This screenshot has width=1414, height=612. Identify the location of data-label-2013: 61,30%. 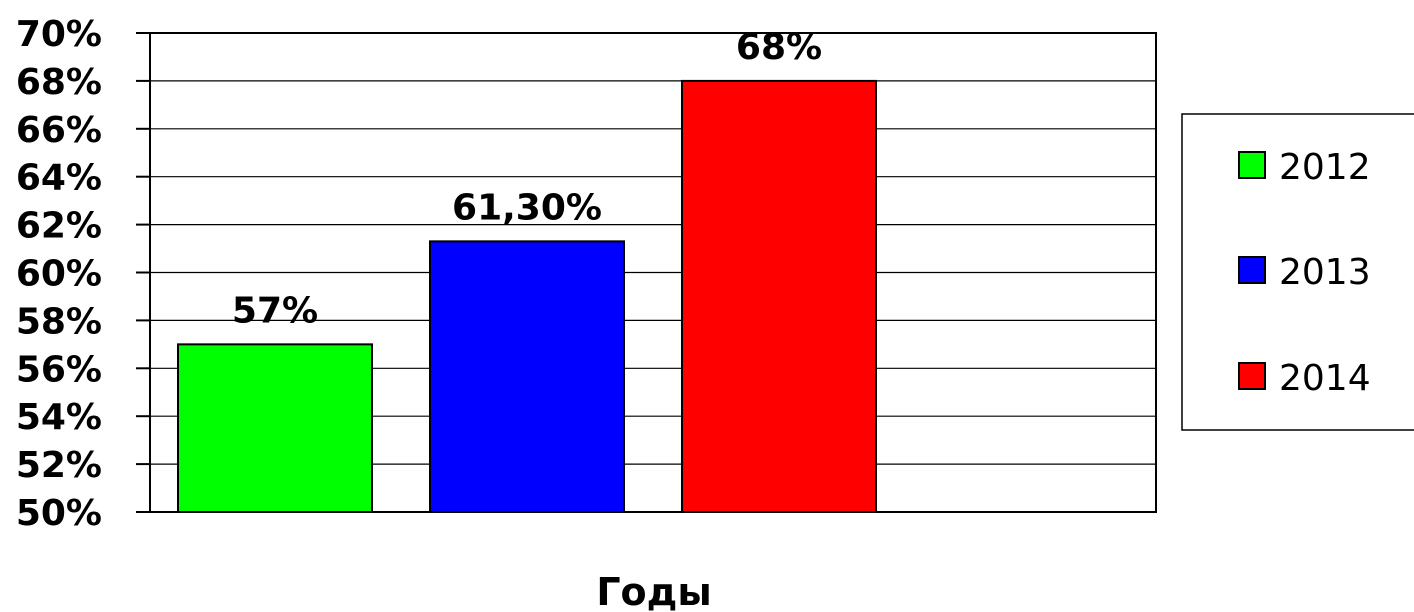
(527, 207).